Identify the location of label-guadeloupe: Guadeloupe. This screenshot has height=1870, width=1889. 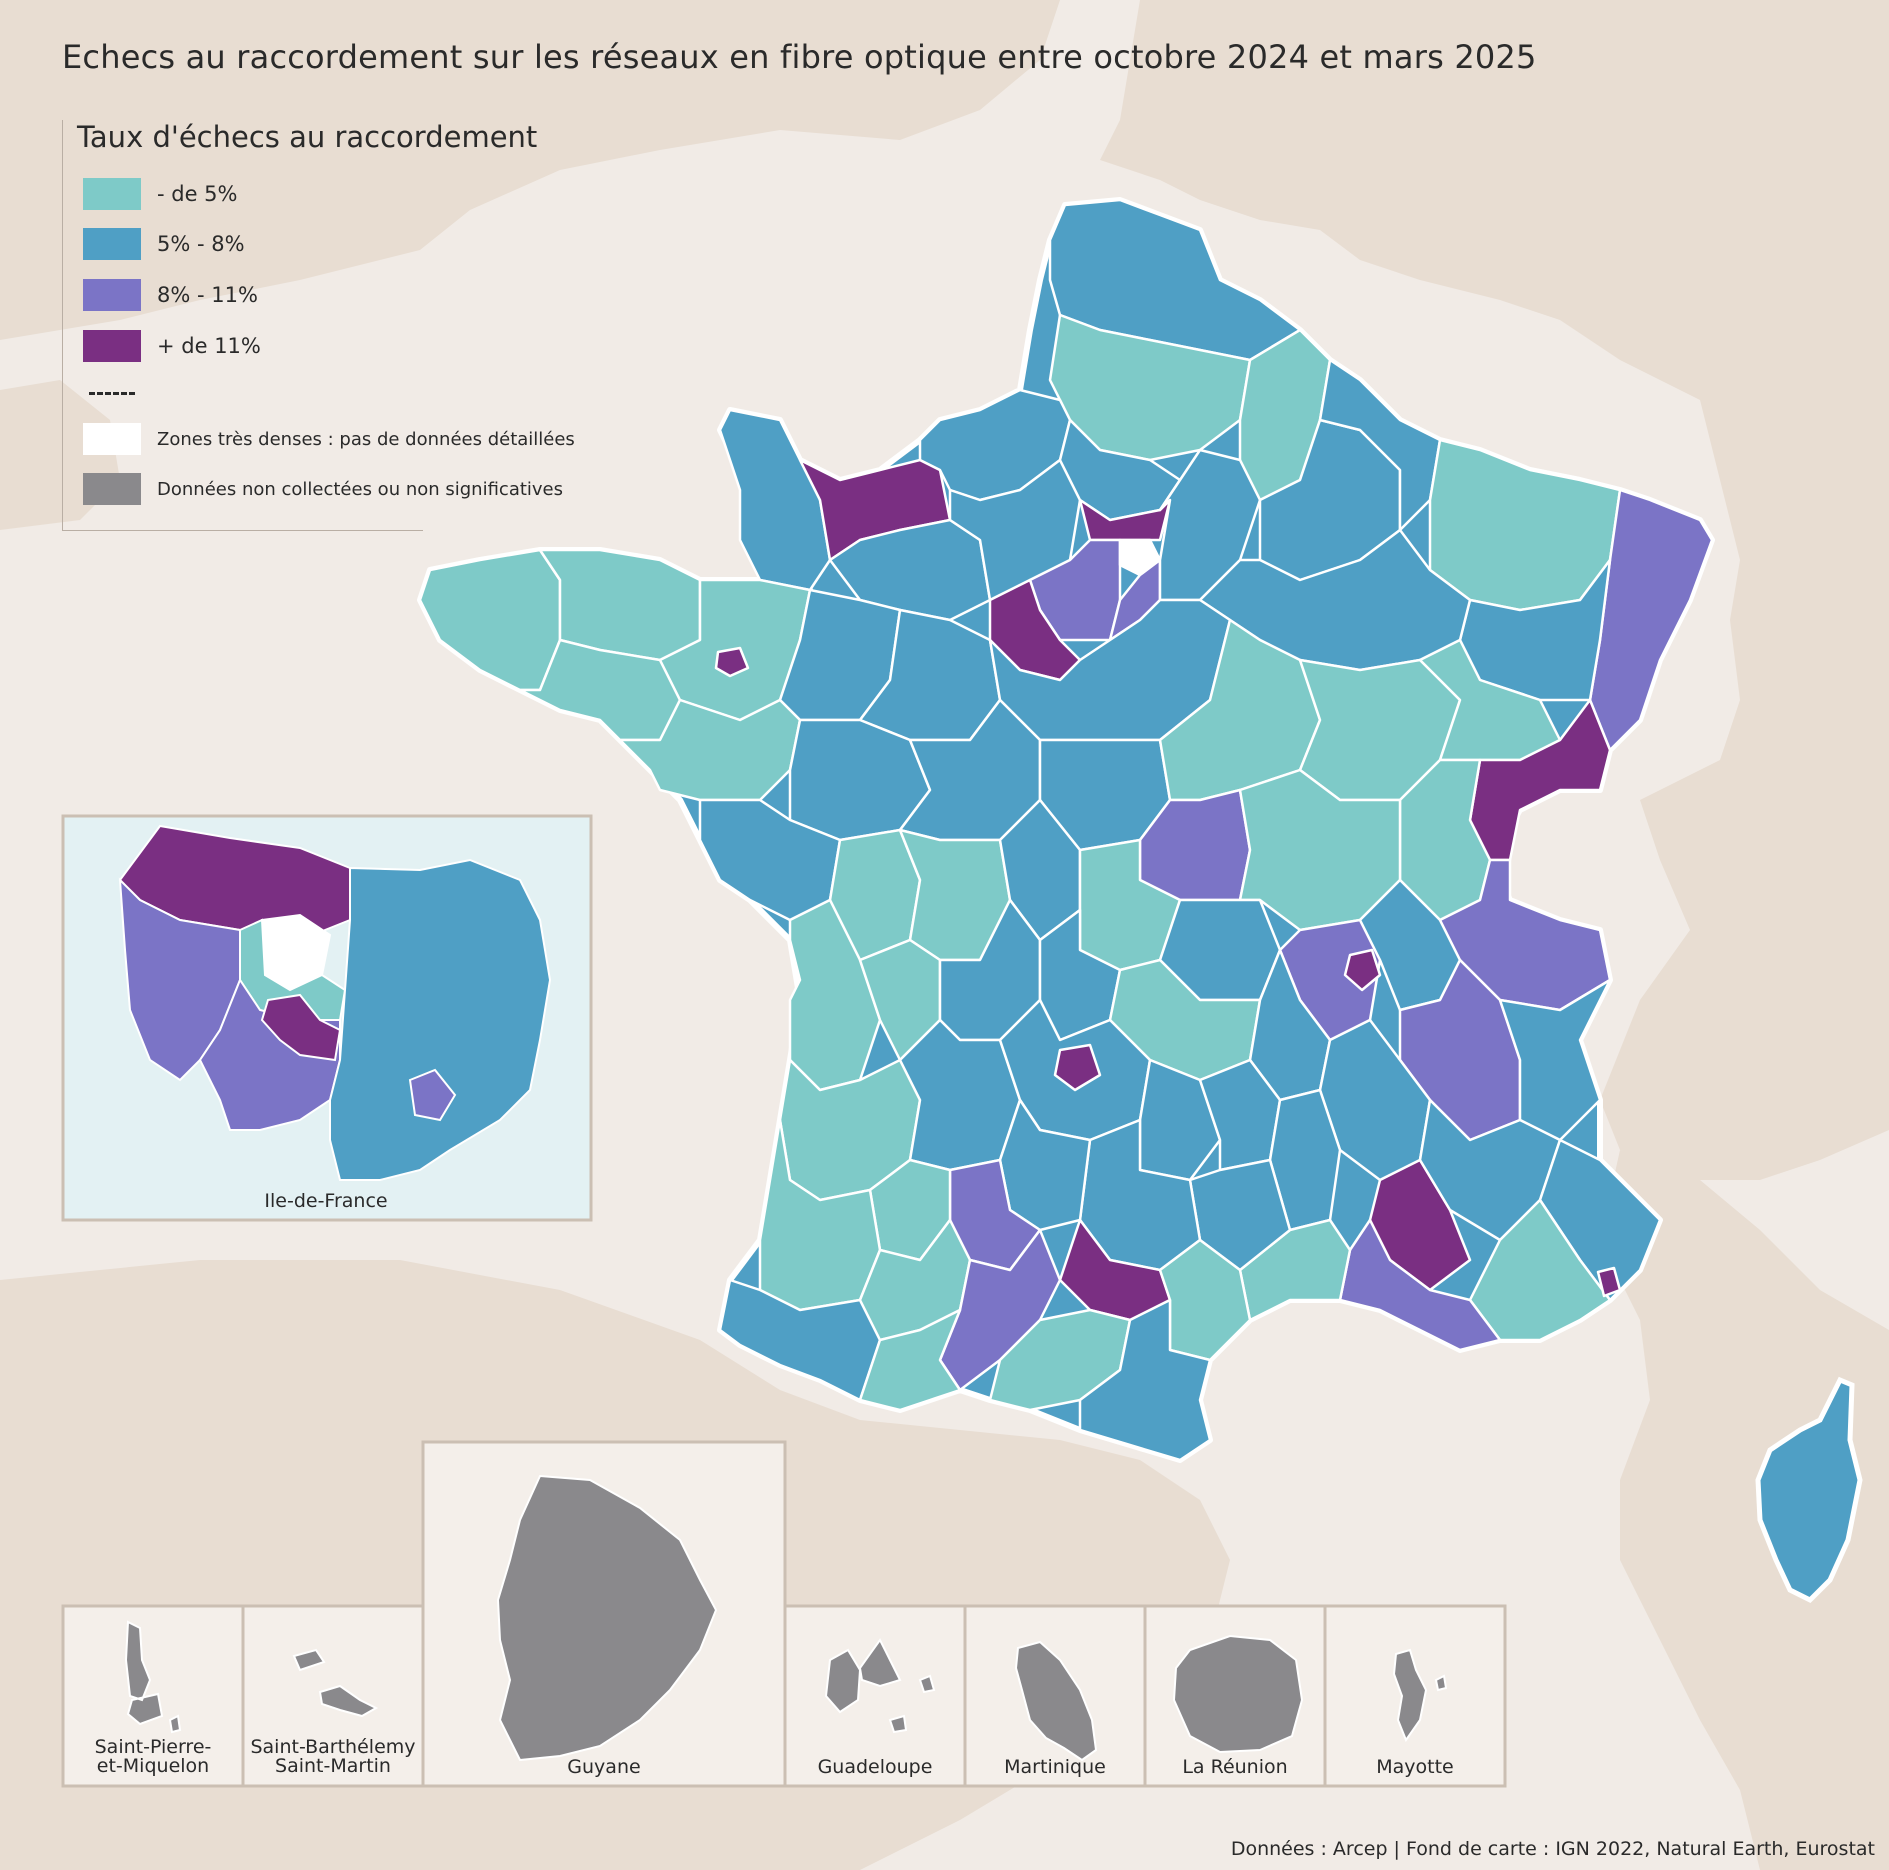
(875, 1767).